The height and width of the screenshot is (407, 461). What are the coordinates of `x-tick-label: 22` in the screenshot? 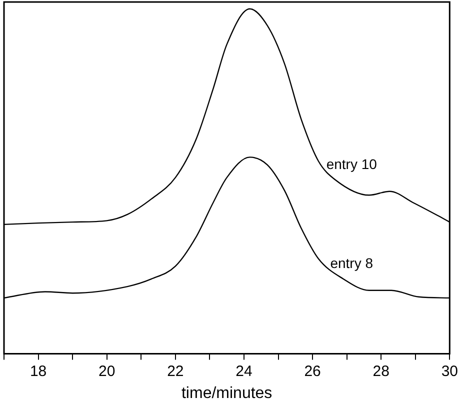 It's located at (175, 371).